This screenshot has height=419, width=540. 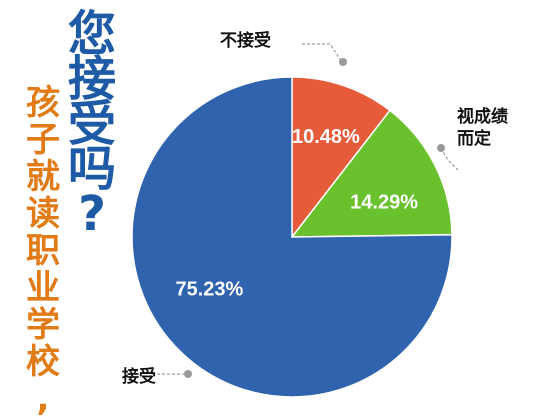 I want to click on title-char: 孩, so click(x=43, y=103).